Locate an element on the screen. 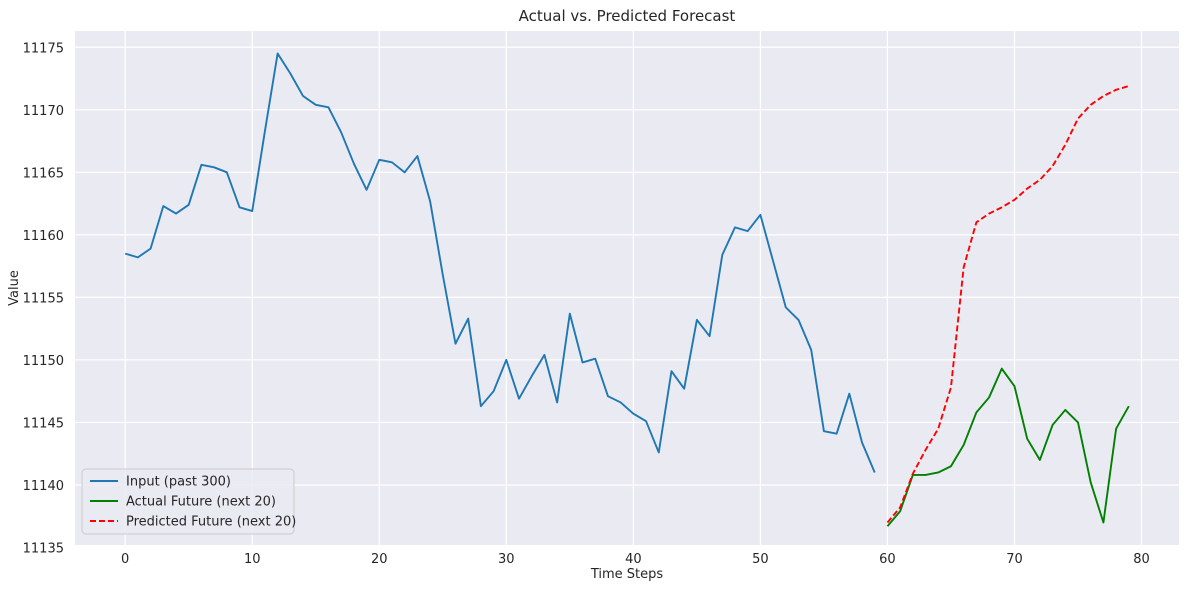 The width and height of the screenshot is (1189, 590). y-tick-label: 11155 is located at coordinates (43, 298).